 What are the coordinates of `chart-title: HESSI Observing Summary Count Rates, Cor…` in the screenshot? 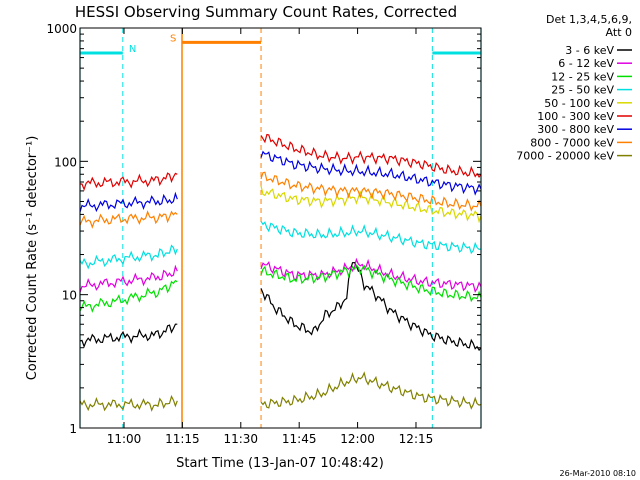 It's located at (266, 12).